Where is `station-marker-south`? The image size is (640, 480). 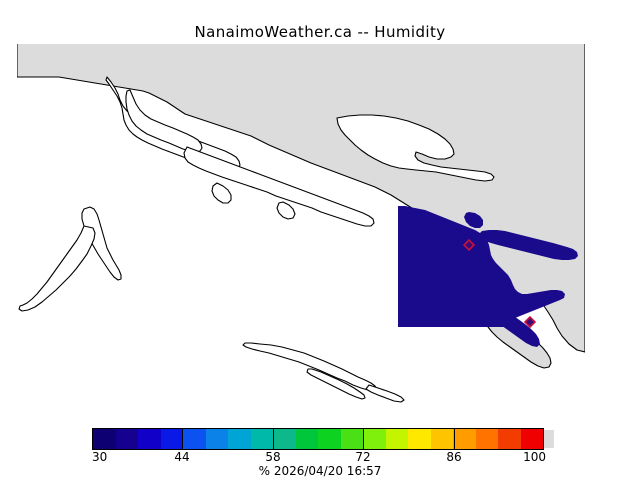 station-marker-south is located at coordinates (530, 322).